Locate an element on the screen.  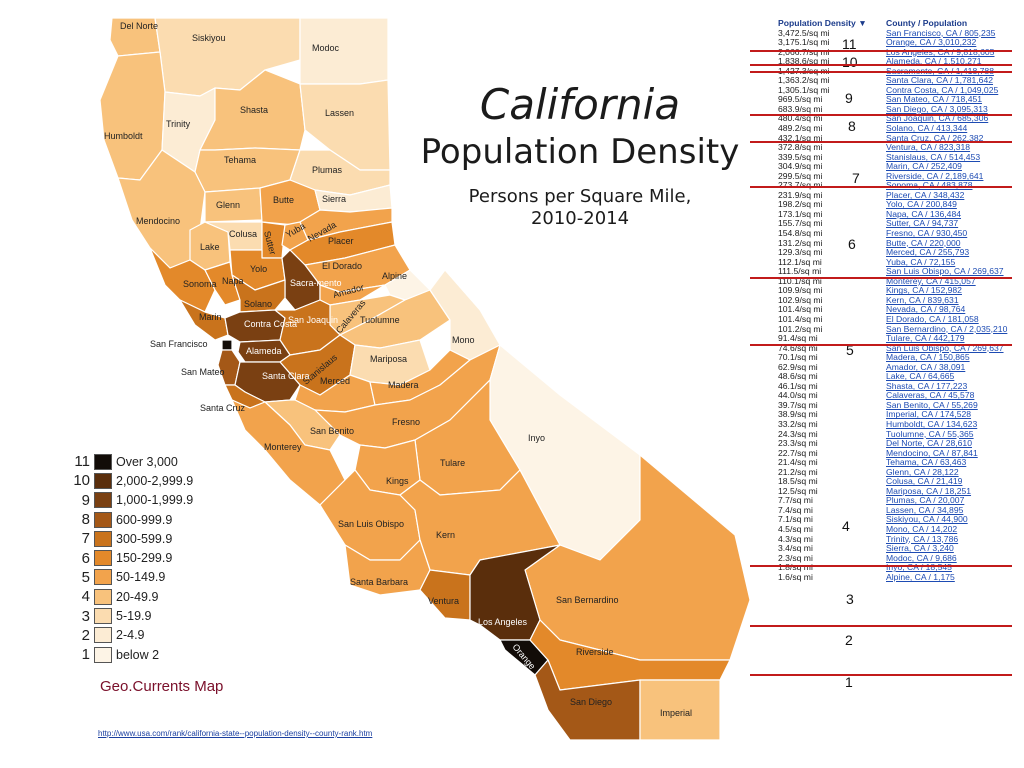
county-link: Madera, CA / 150,865 is located at coordinates (928, 357).